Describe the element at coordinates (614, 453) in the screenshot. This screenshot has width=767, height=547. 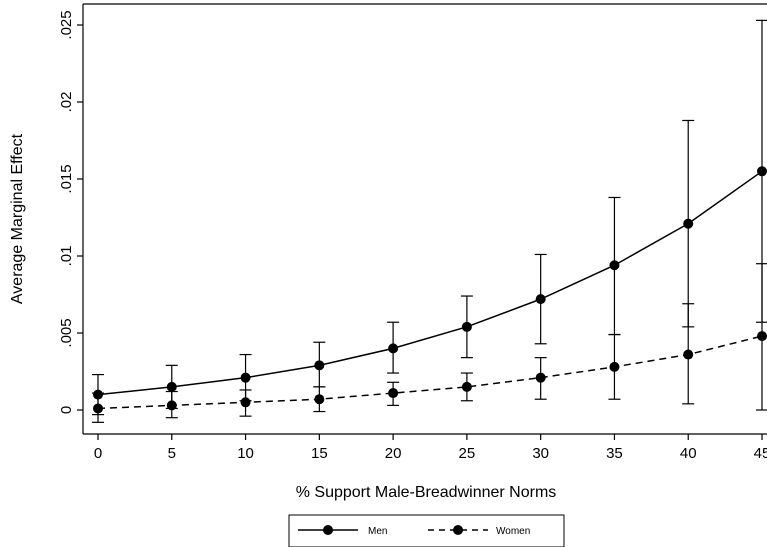
I see `x-tick-label: 35` at that location.